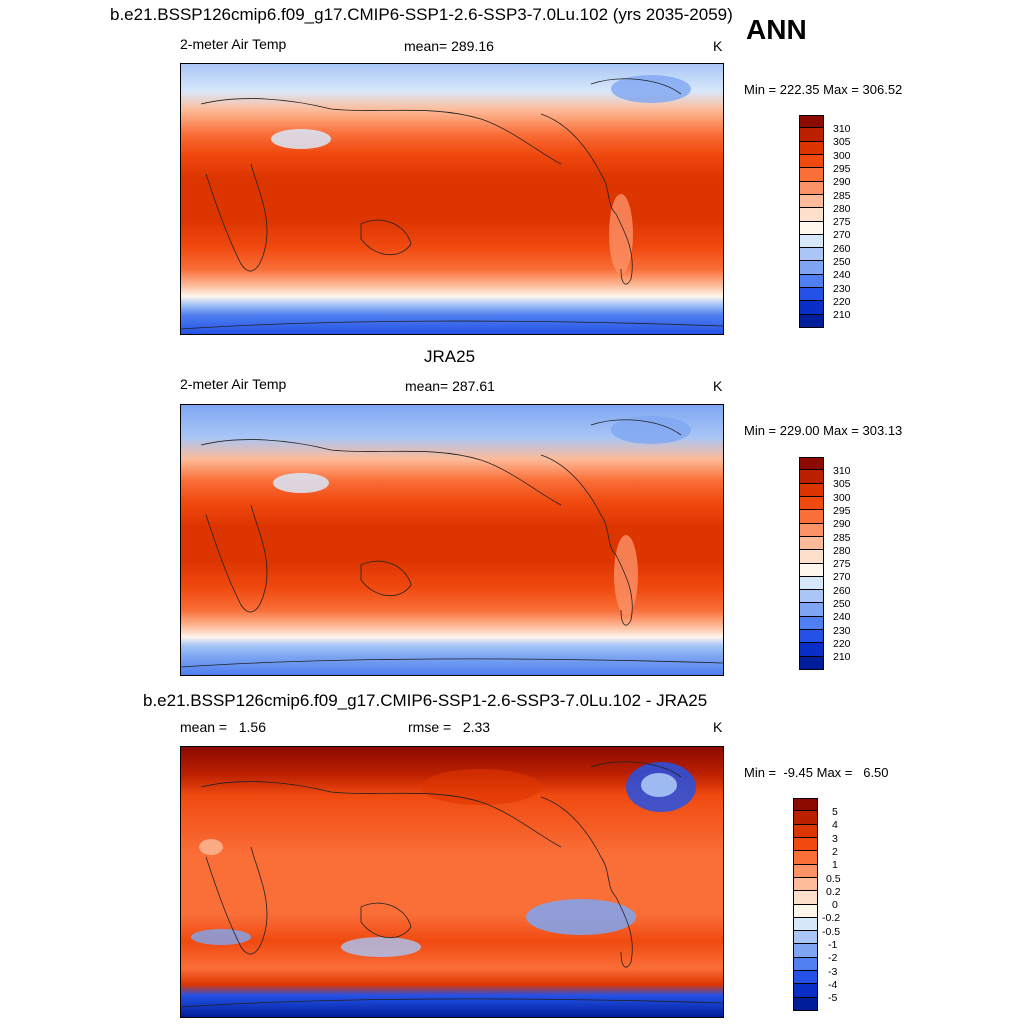 The image size is (1024, 1024). What do you see at coordinates (833, 998) in the screenshot?
I see `colorbar-label: -5` at bounding box center [833, 998].